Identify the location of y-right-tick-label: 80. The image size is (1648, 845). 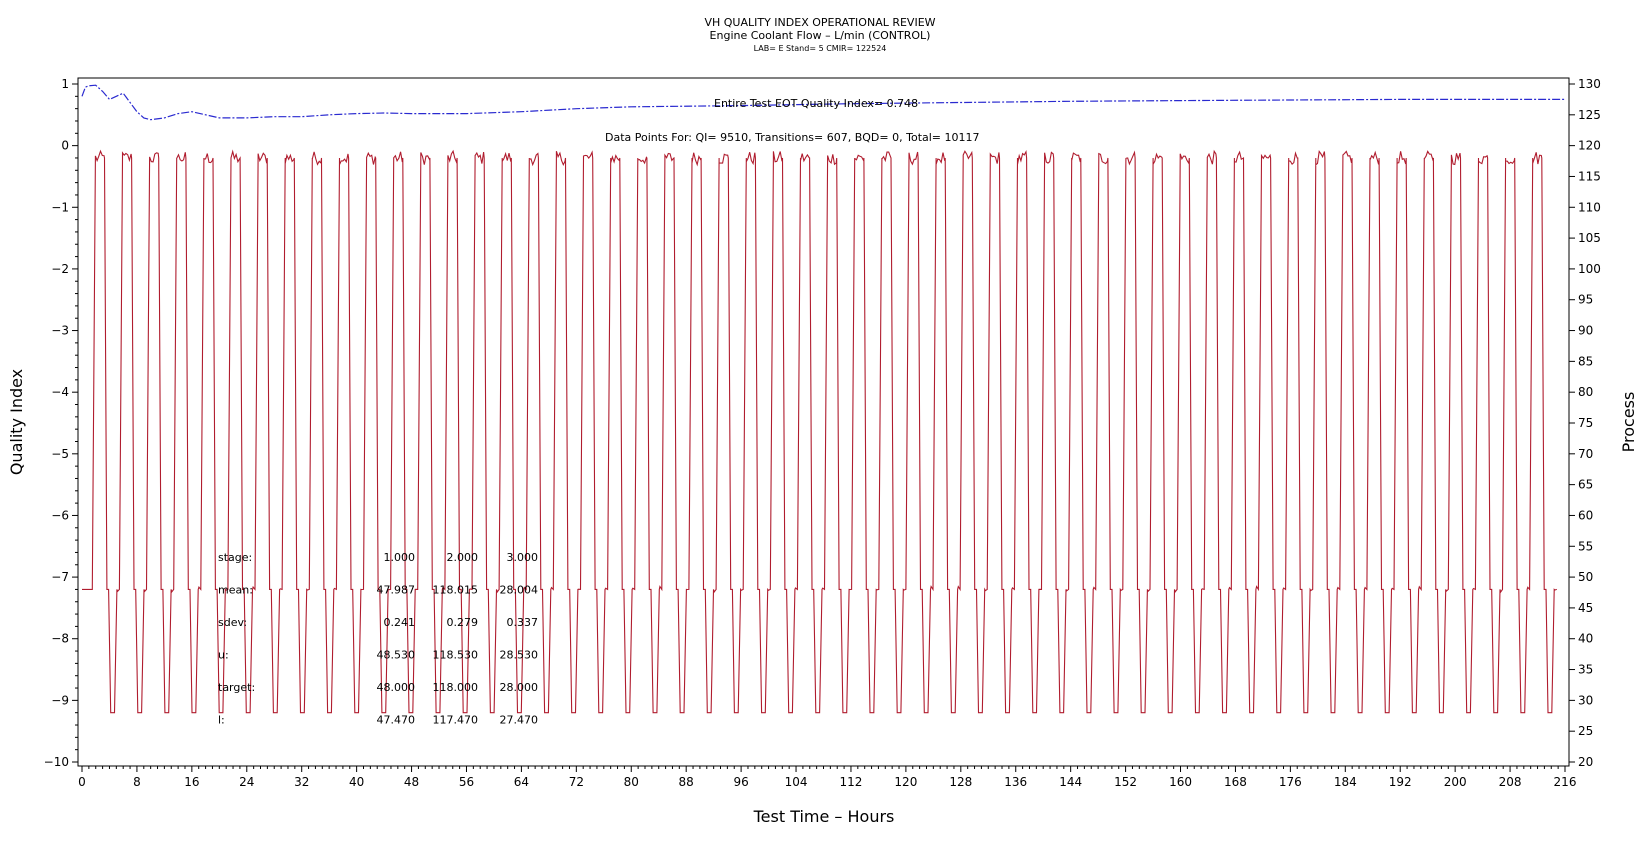
(1585, 392).